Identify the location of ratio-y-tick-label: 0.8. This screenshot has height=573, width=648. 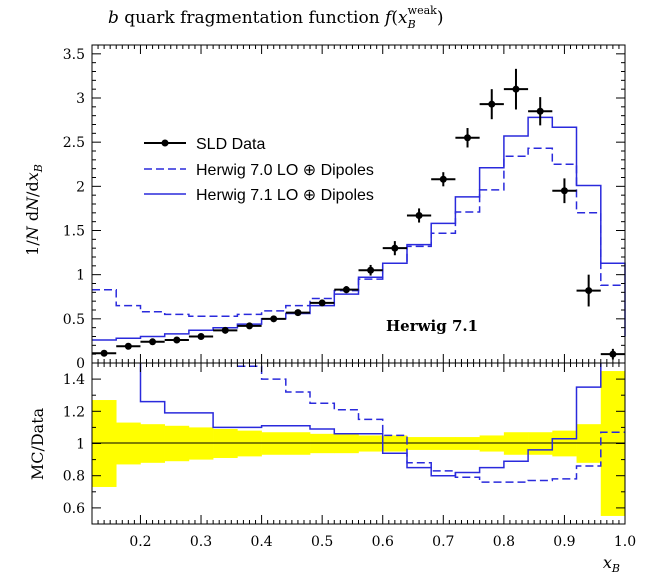
(74, 477).